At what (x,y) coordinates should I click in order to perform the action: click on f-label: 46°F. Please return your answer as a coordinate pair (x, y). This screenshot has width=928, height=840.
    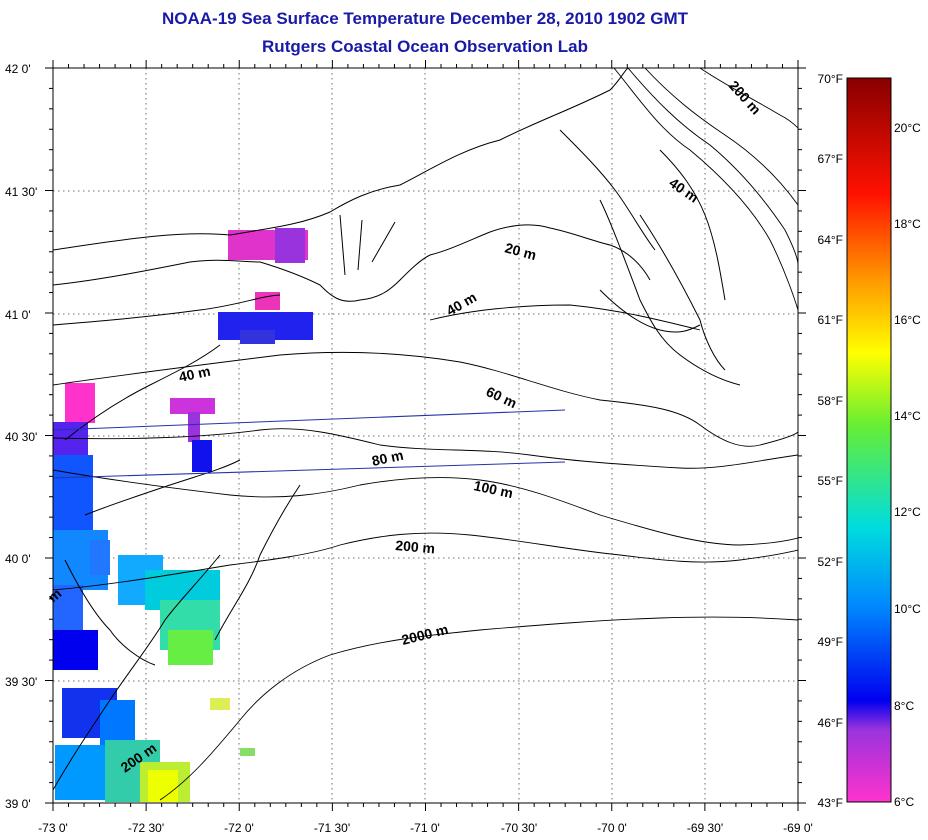
    Looking at the image, I should click on (830, 723).